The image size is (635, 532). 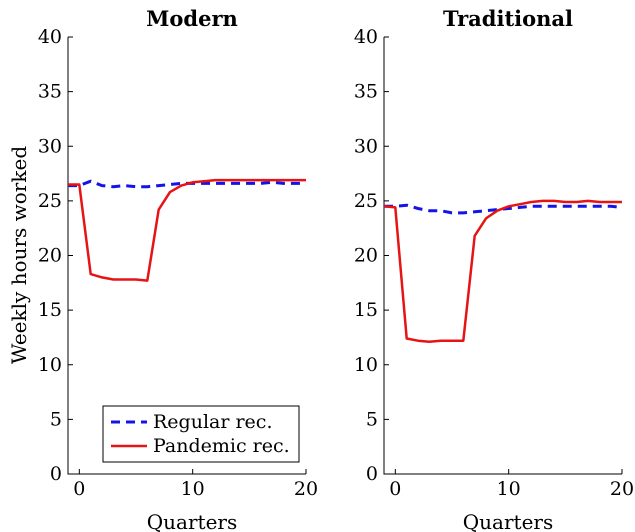 I want to click on y-axis-label: Weekly hours worked, so click(x=19, y=255).